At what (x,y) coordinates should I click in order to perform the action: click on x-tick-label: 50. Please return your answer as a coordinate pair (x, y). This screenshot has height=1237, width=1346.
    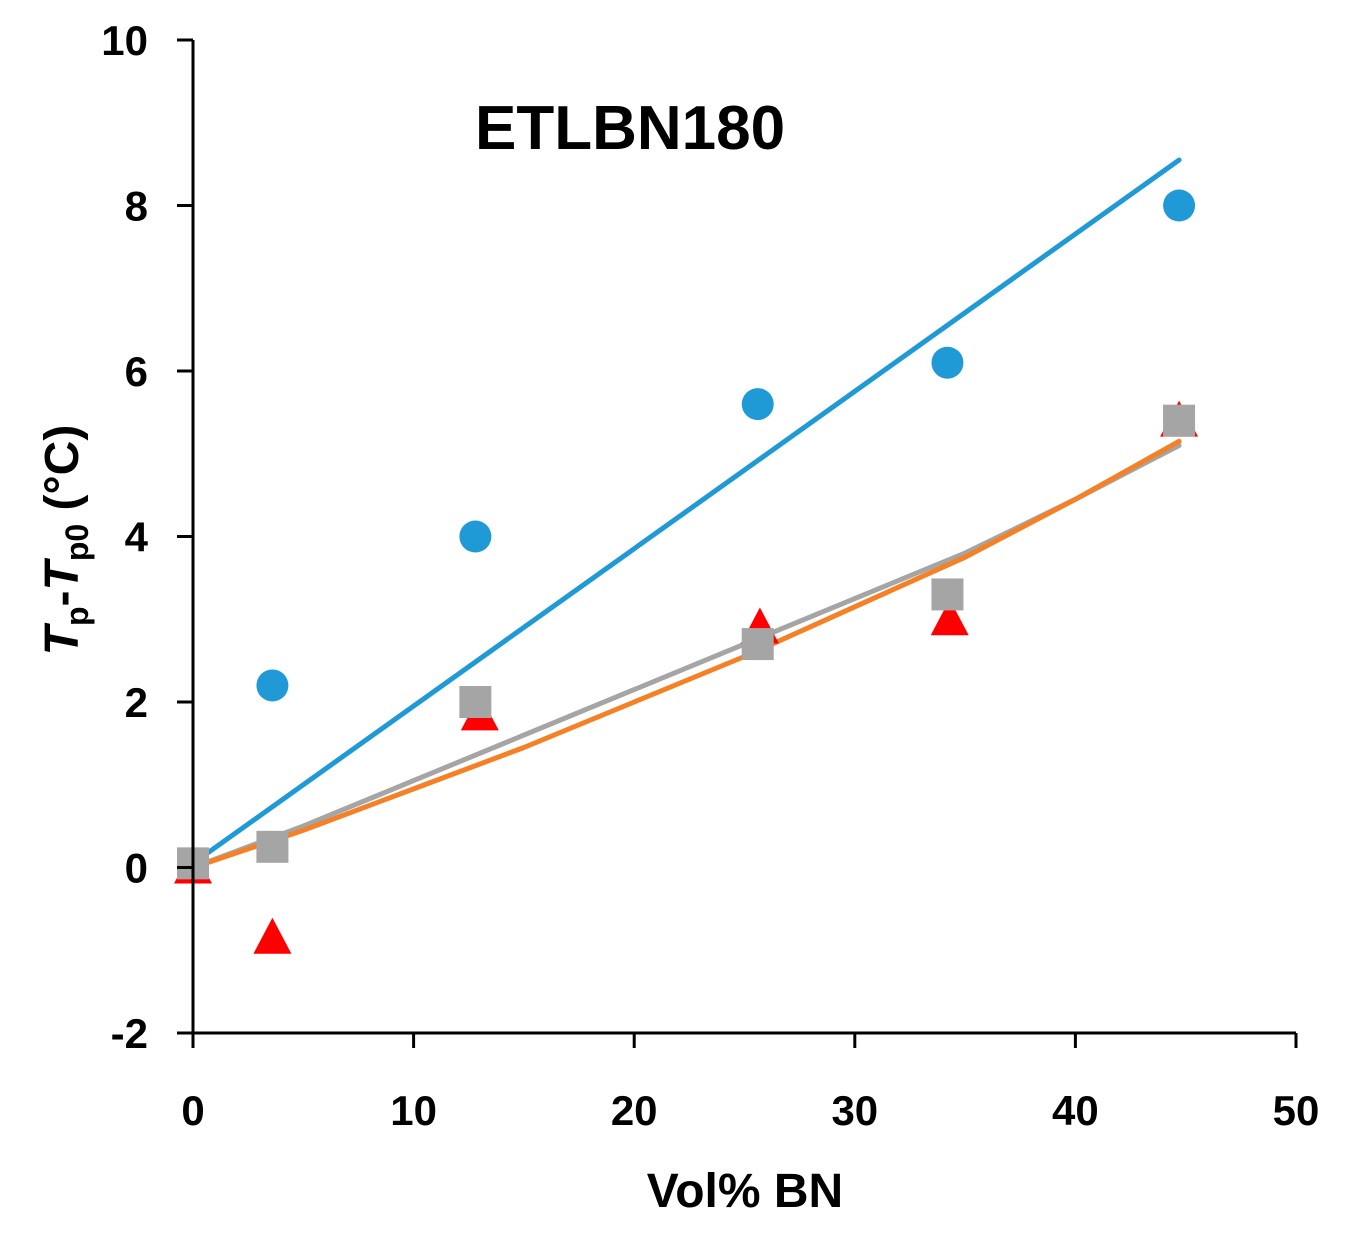
    Looking at the image, I should click on (1296, 1110).